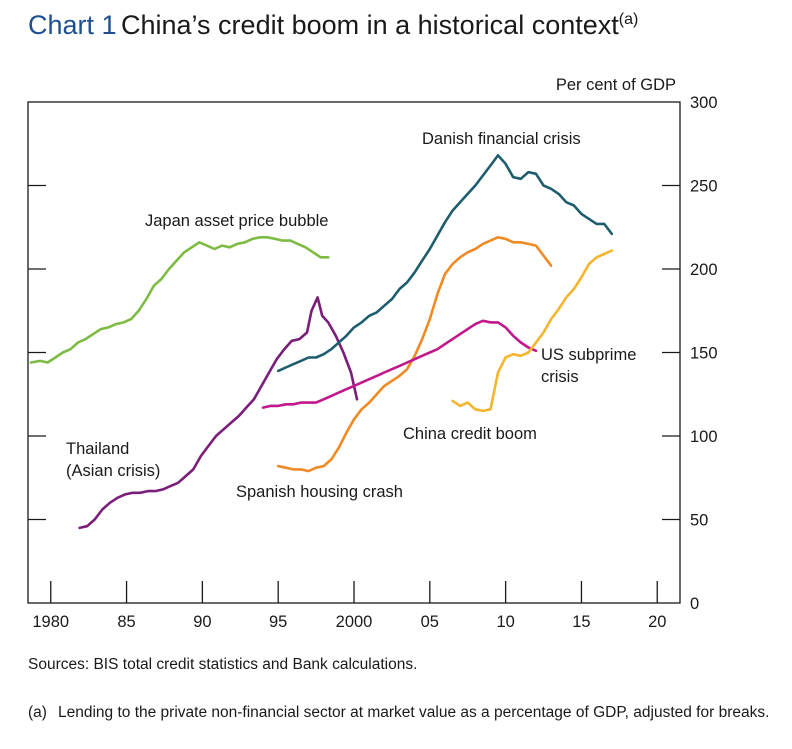 The image size is (792, 749). Describe the element at coordinates (704, 270) in the screenshot. I see `y-tick-label: 200` at that location.